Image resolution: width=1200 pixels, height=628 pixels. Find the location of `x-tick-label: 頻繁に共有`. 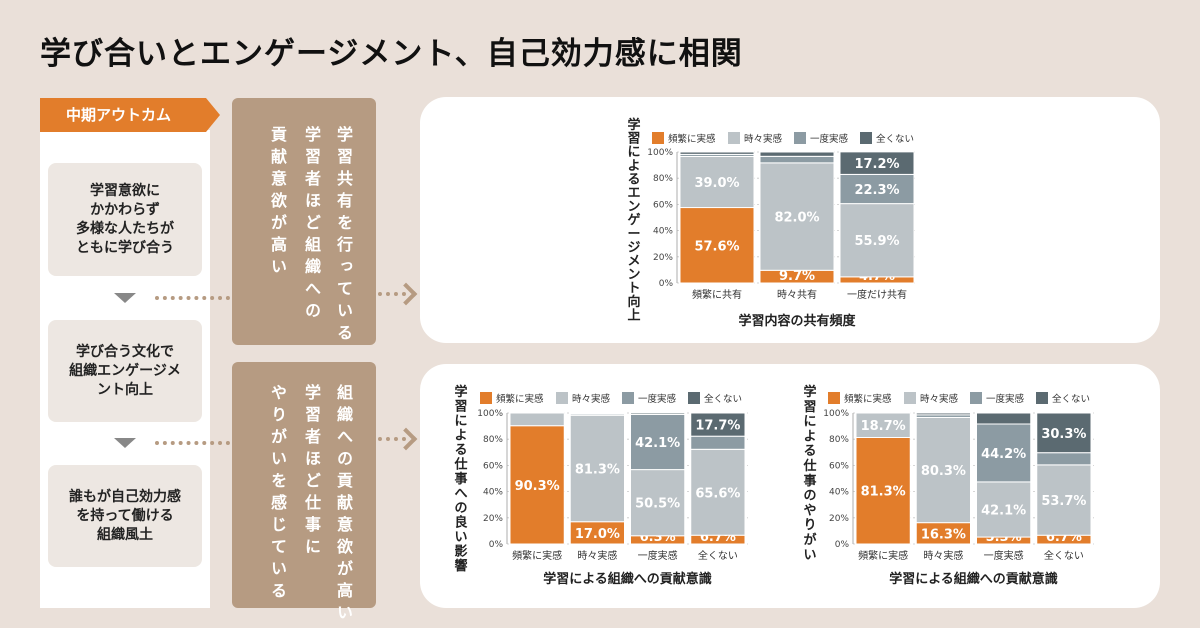

x-tick-label: 頻繁に共有 is located at coordinates (717, 294).